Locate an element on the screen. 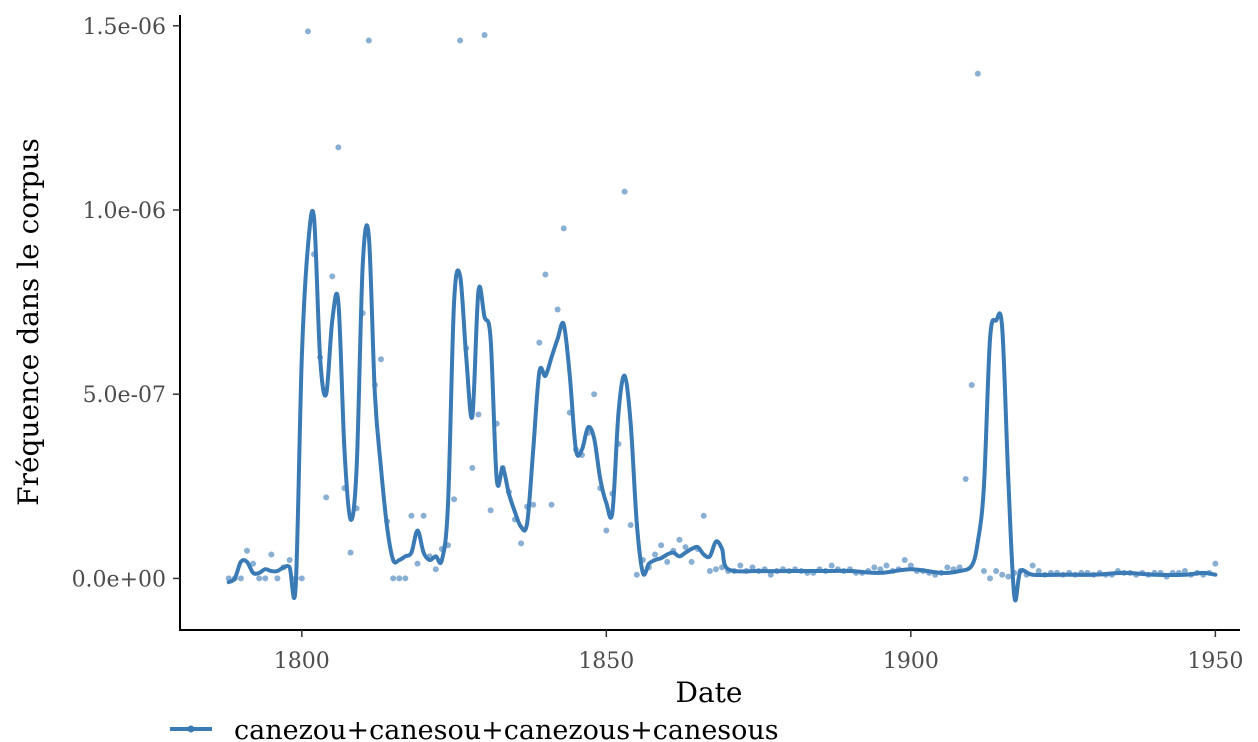 The height and width of the screenshot is (742, 1258). y-tick-label: 0.0e+00 is located at coordinates (119, 579).